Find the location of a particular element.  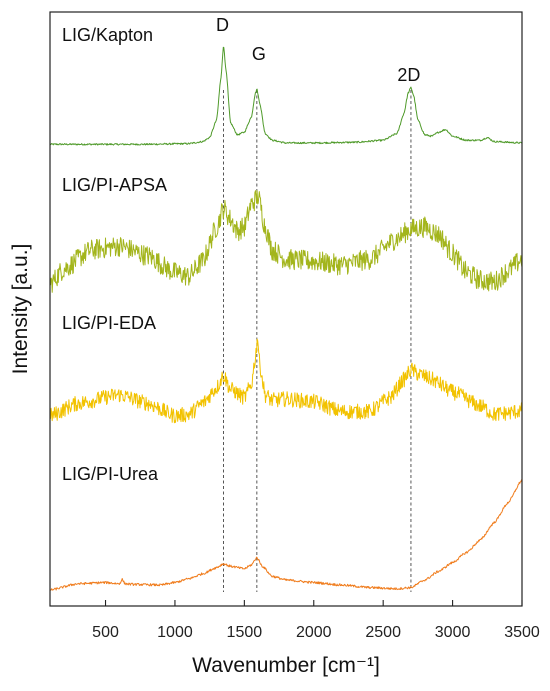

series-label: LIG/PI-APSA is located at coordinates (114, 185).